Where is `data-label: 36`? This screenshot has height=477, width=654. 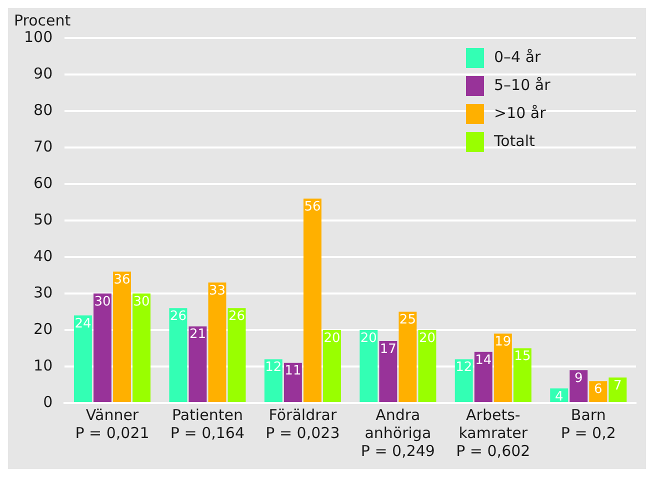 data-label: 36 is located at coordinates (122, 280).